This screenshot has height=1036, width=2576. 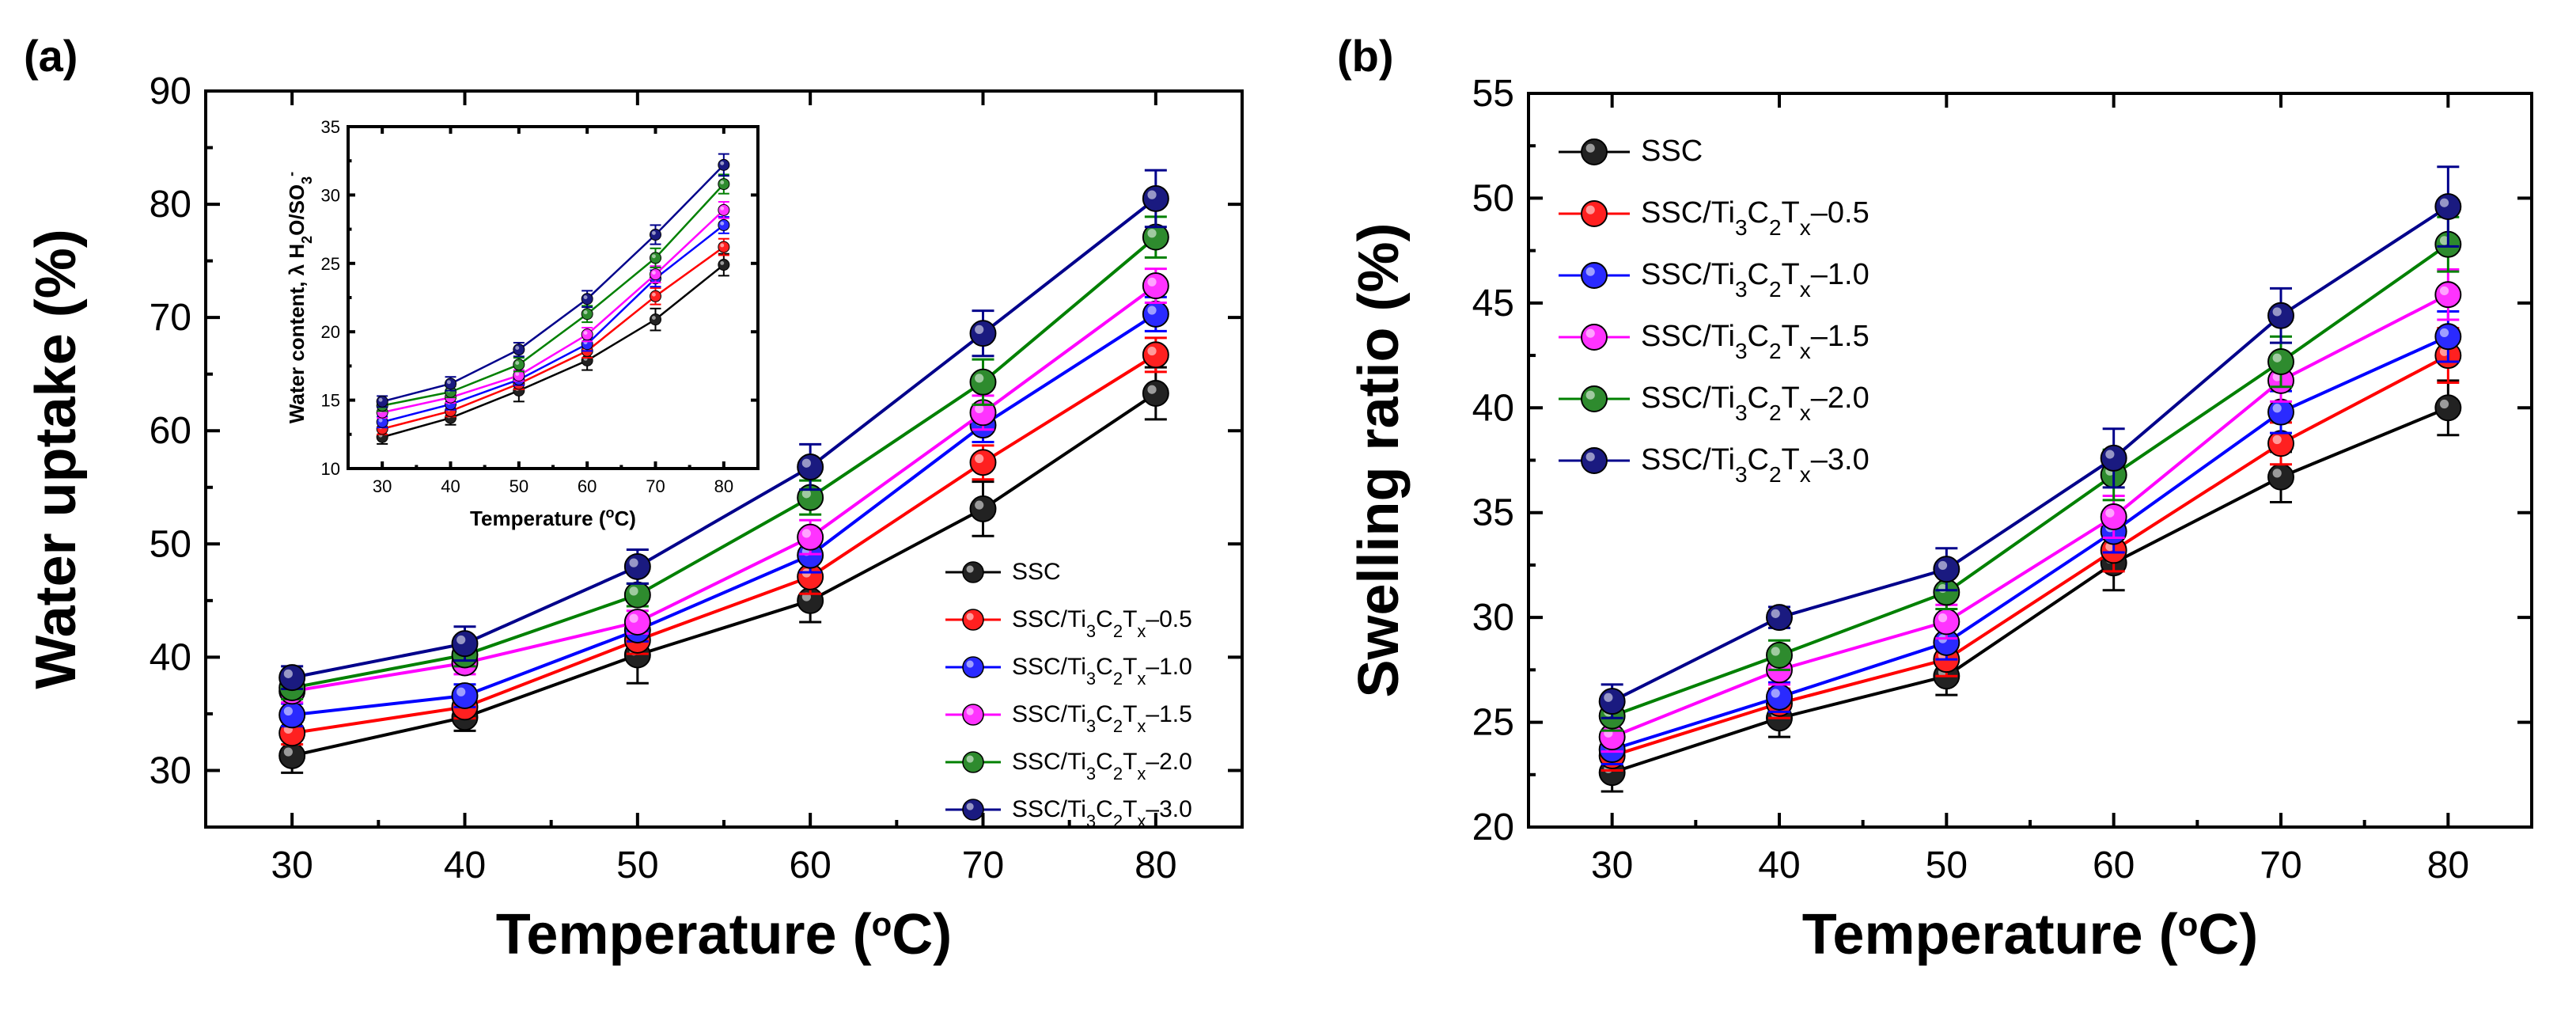 I want to click on b-y-tick-label: 55, so click(x=1493, y=94).